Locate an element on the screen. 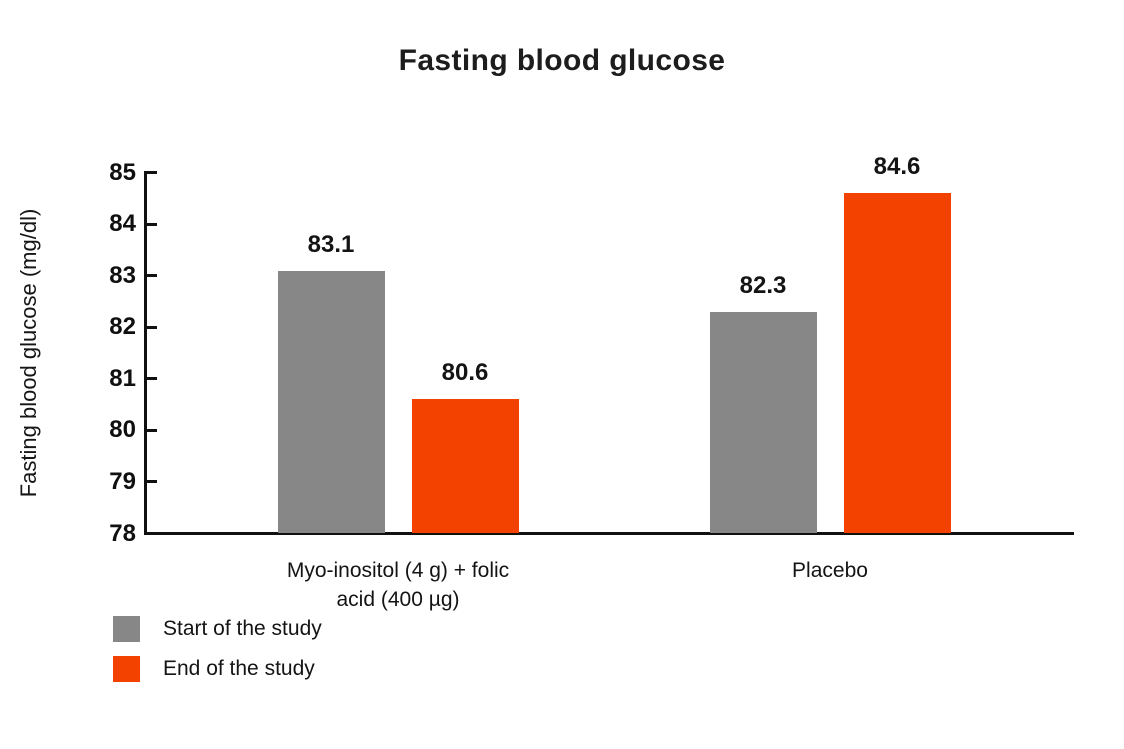 The image size is (1124, 749). legend-label: Start of the study is located at coordinates (242, 628).